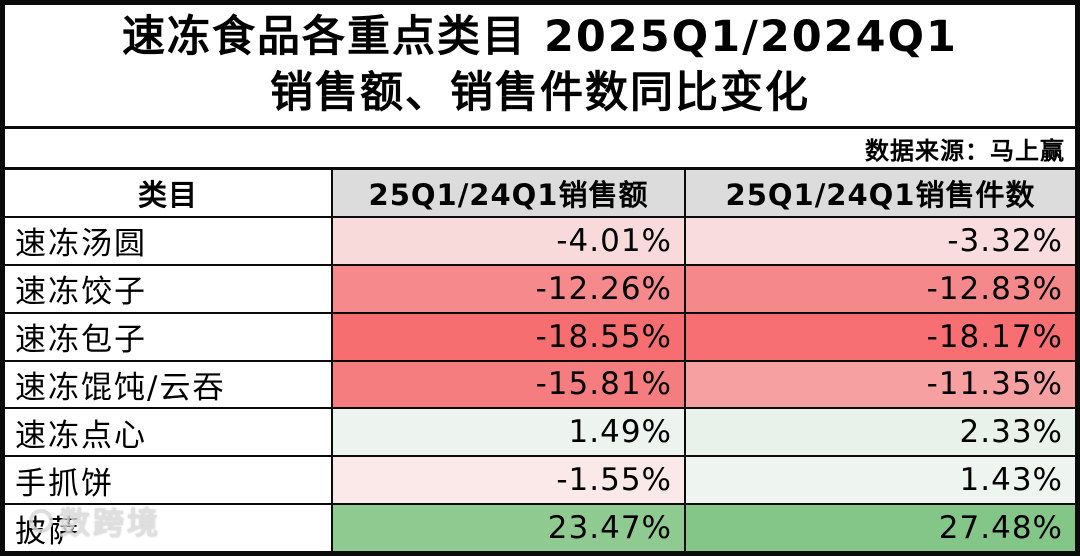 The image size is (1080, 556). I want to click on category-cell: 速冻饺子, so click(168, 288).